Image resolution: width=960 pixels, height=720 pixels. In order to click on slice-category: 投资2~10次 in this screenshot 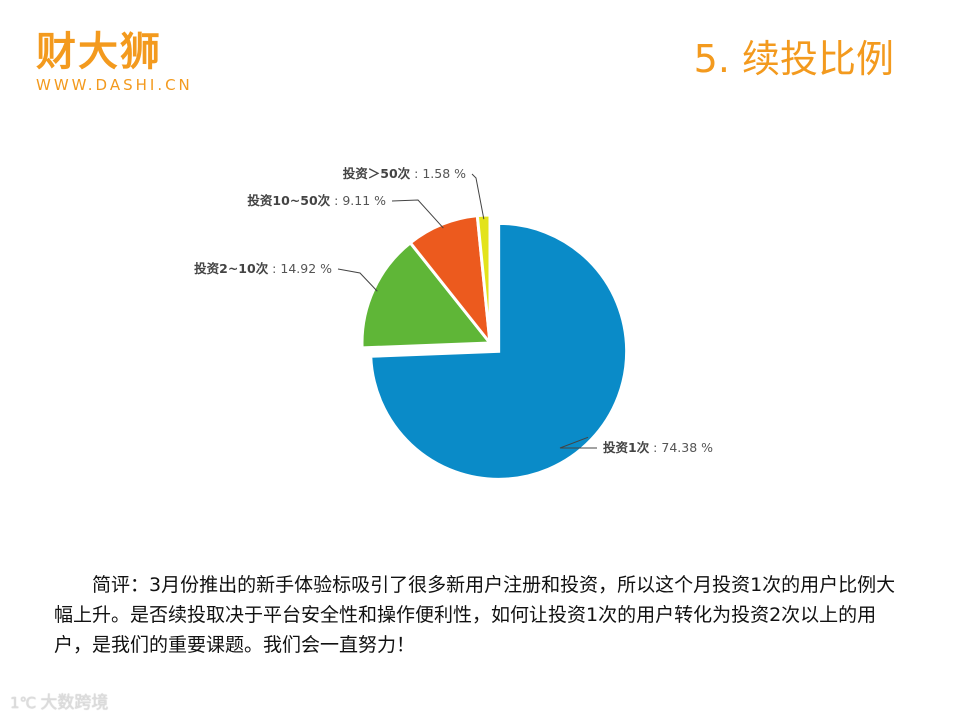, I will do `click(231, 268)`.